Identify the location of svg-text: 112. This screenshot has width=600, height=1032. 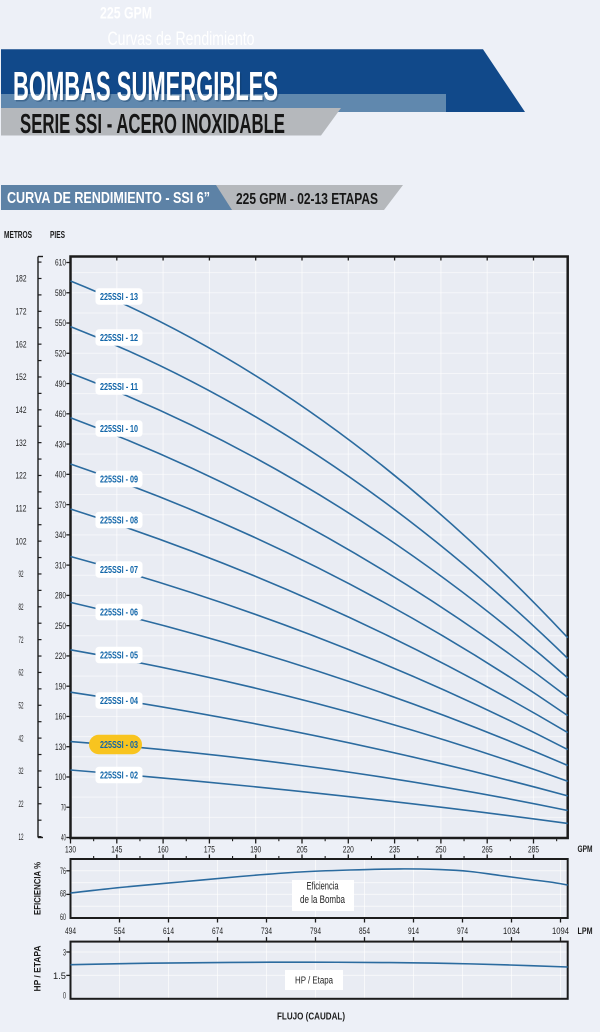
(21, 509).